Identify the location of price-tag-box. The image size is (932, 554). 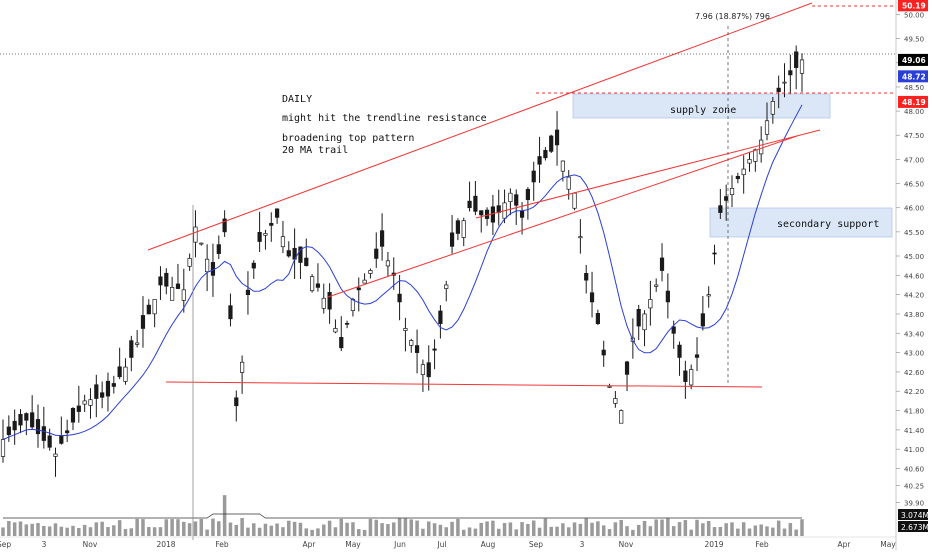
(913, 76).